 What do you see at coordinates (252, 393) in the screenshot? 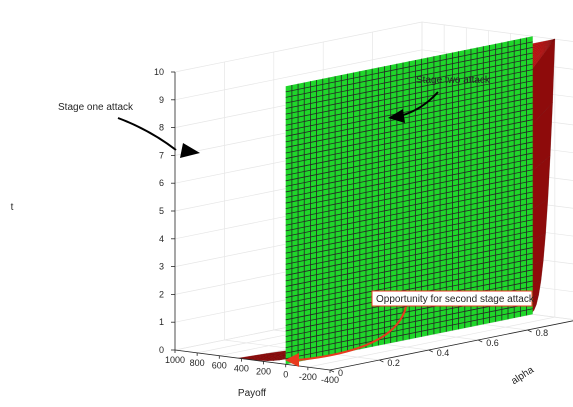
I see `x-axis-label: Payoff` at bounding box center [252, 393].